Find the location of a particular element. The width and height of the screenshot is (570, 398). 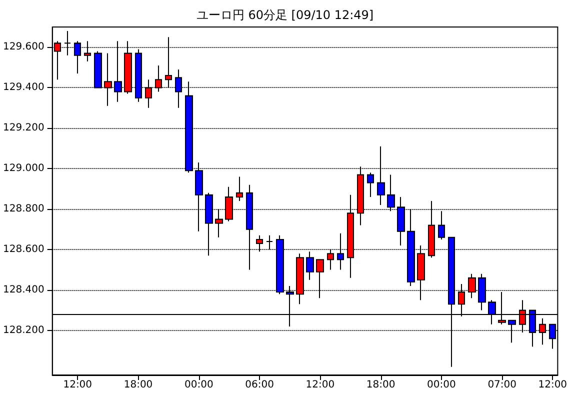

y-tick-label: 129.400 is located at coordinates (23, 88).